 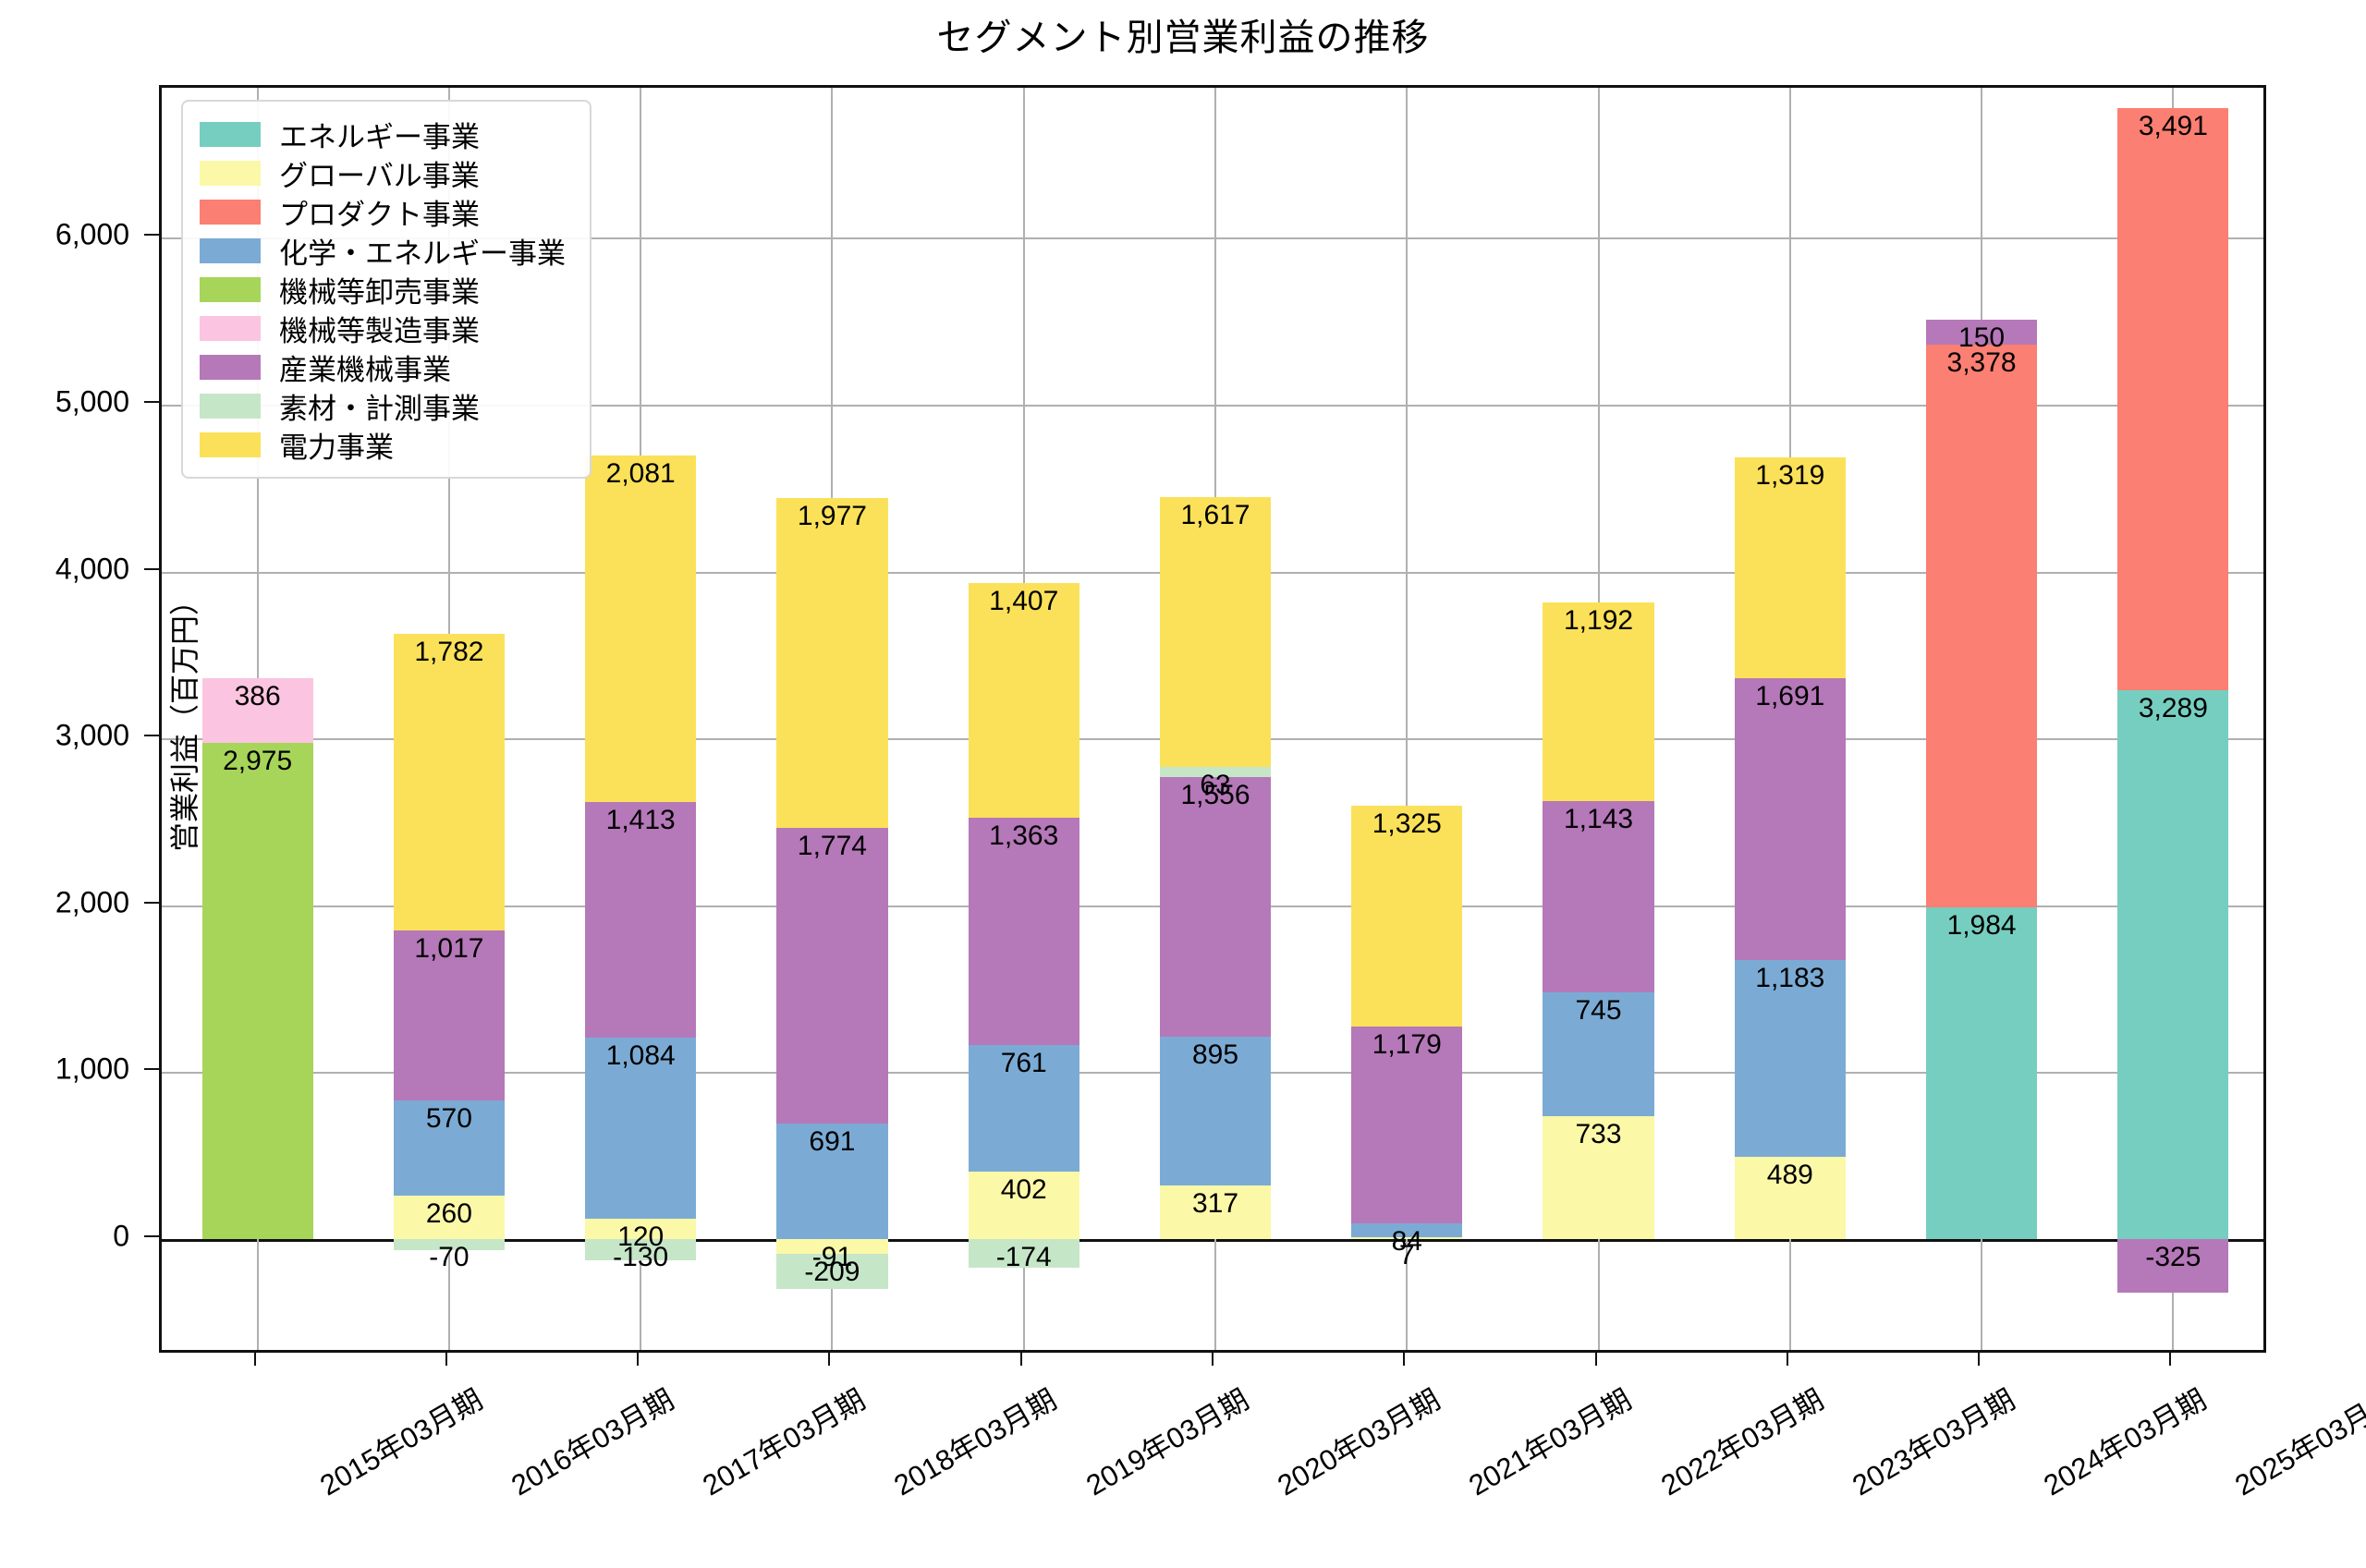 I want to click on legend-item-label: エネルギー事業, so click(x=380, y=136).